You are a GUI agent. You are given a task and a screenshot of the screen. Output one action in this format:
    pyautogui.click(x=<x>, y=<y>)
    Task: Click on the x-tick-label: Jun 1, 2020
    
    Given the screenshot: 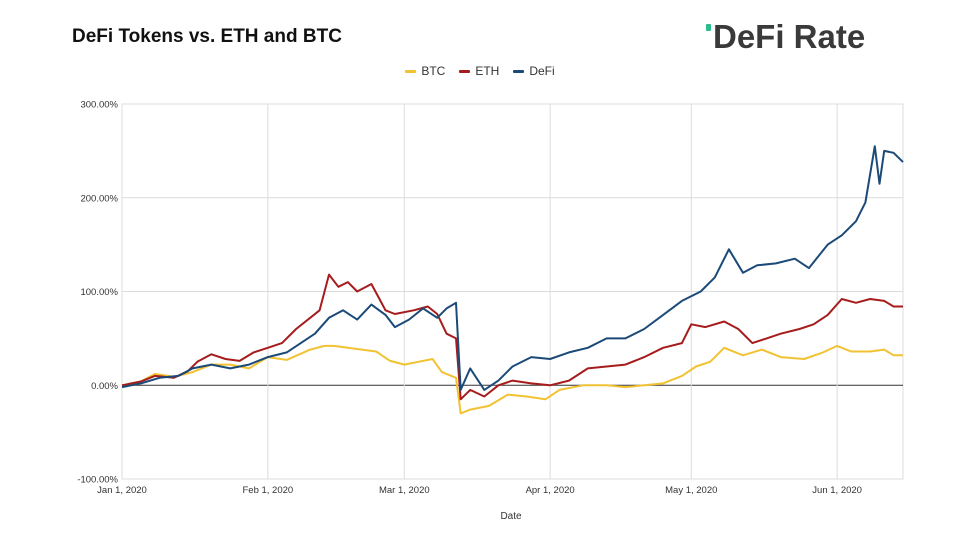 What is the action you would take?
    pyautogui.click(x=837, y=490)
    